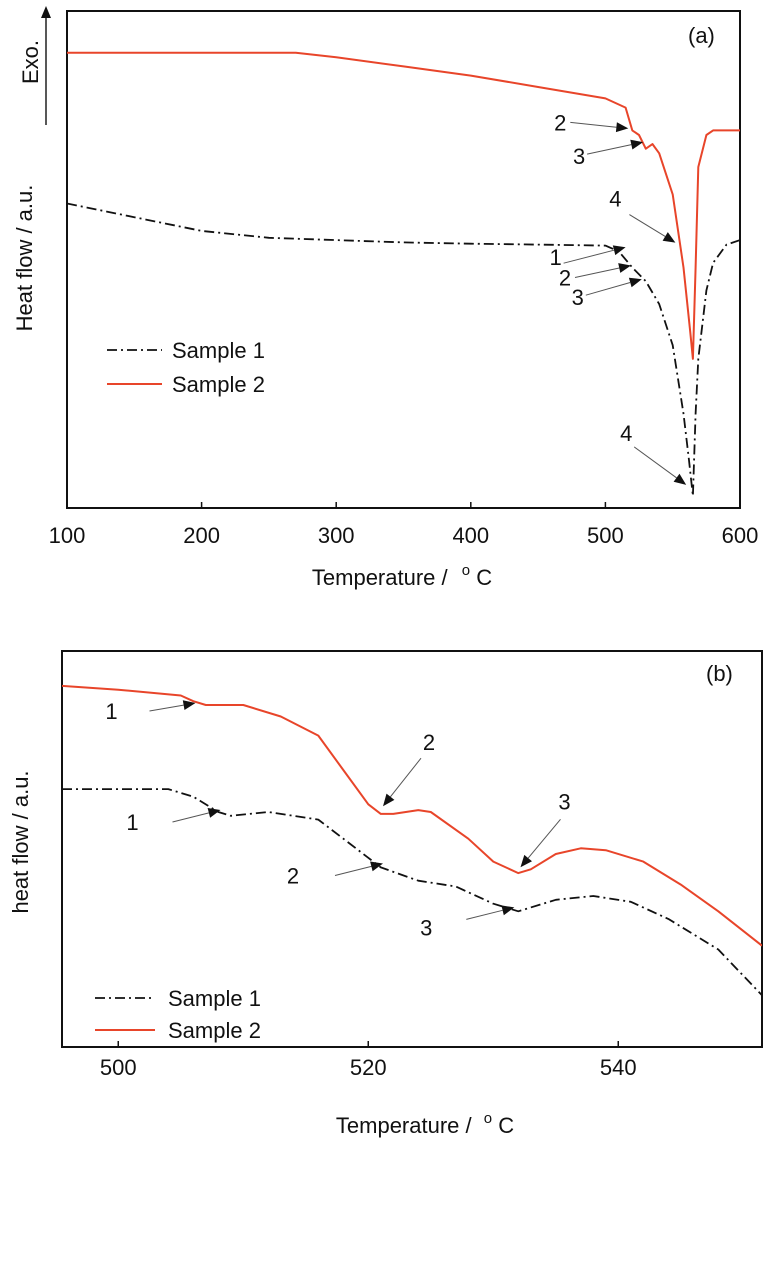  Describe the element at coordinates (618, 1067) in the screenshot. I see `x-tick-label-b: 540` at that location.